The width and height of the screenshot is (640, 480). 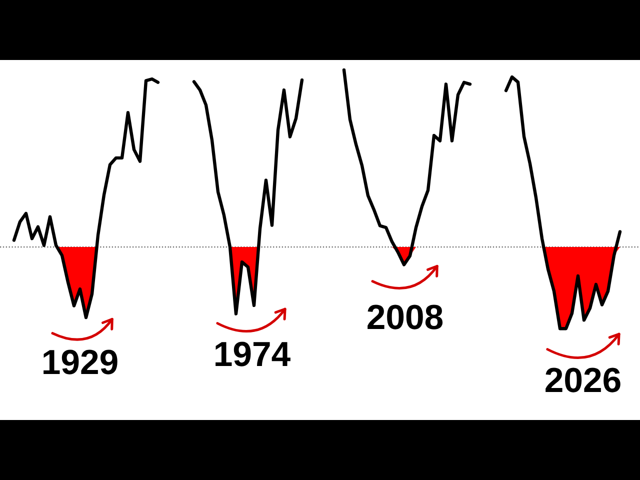 What do you see at coordinates (81, 362) in the screenshot?
I see `text: 1929` at bounding box center [81, 362].